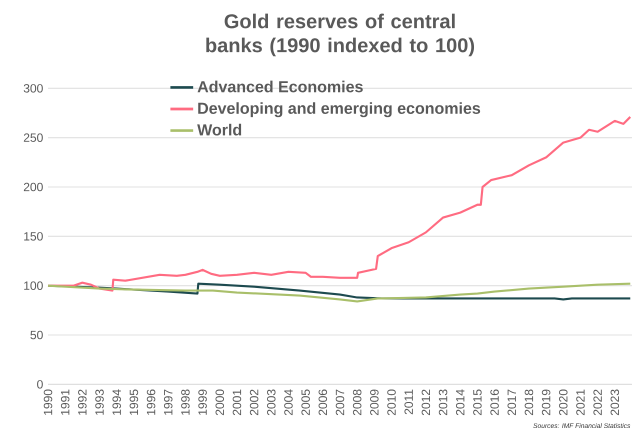 The image size is (637, 431). What do you see at coordinates (477, 403) in the screenshot?
I see `x-tick-label: 2015` at bounding box center [477, 403].